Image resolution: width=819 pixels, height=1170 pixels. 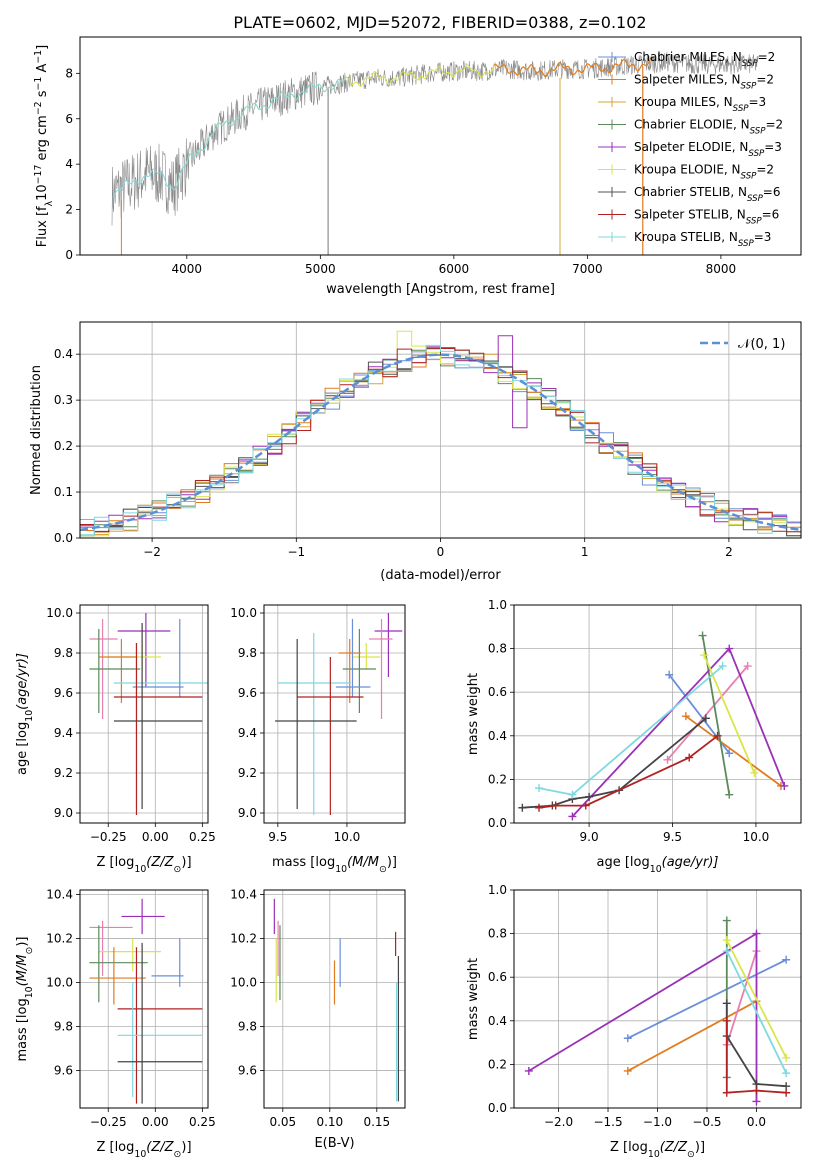 I want to click on x-tick-label: −1.5, so click(x=607, y=1122).